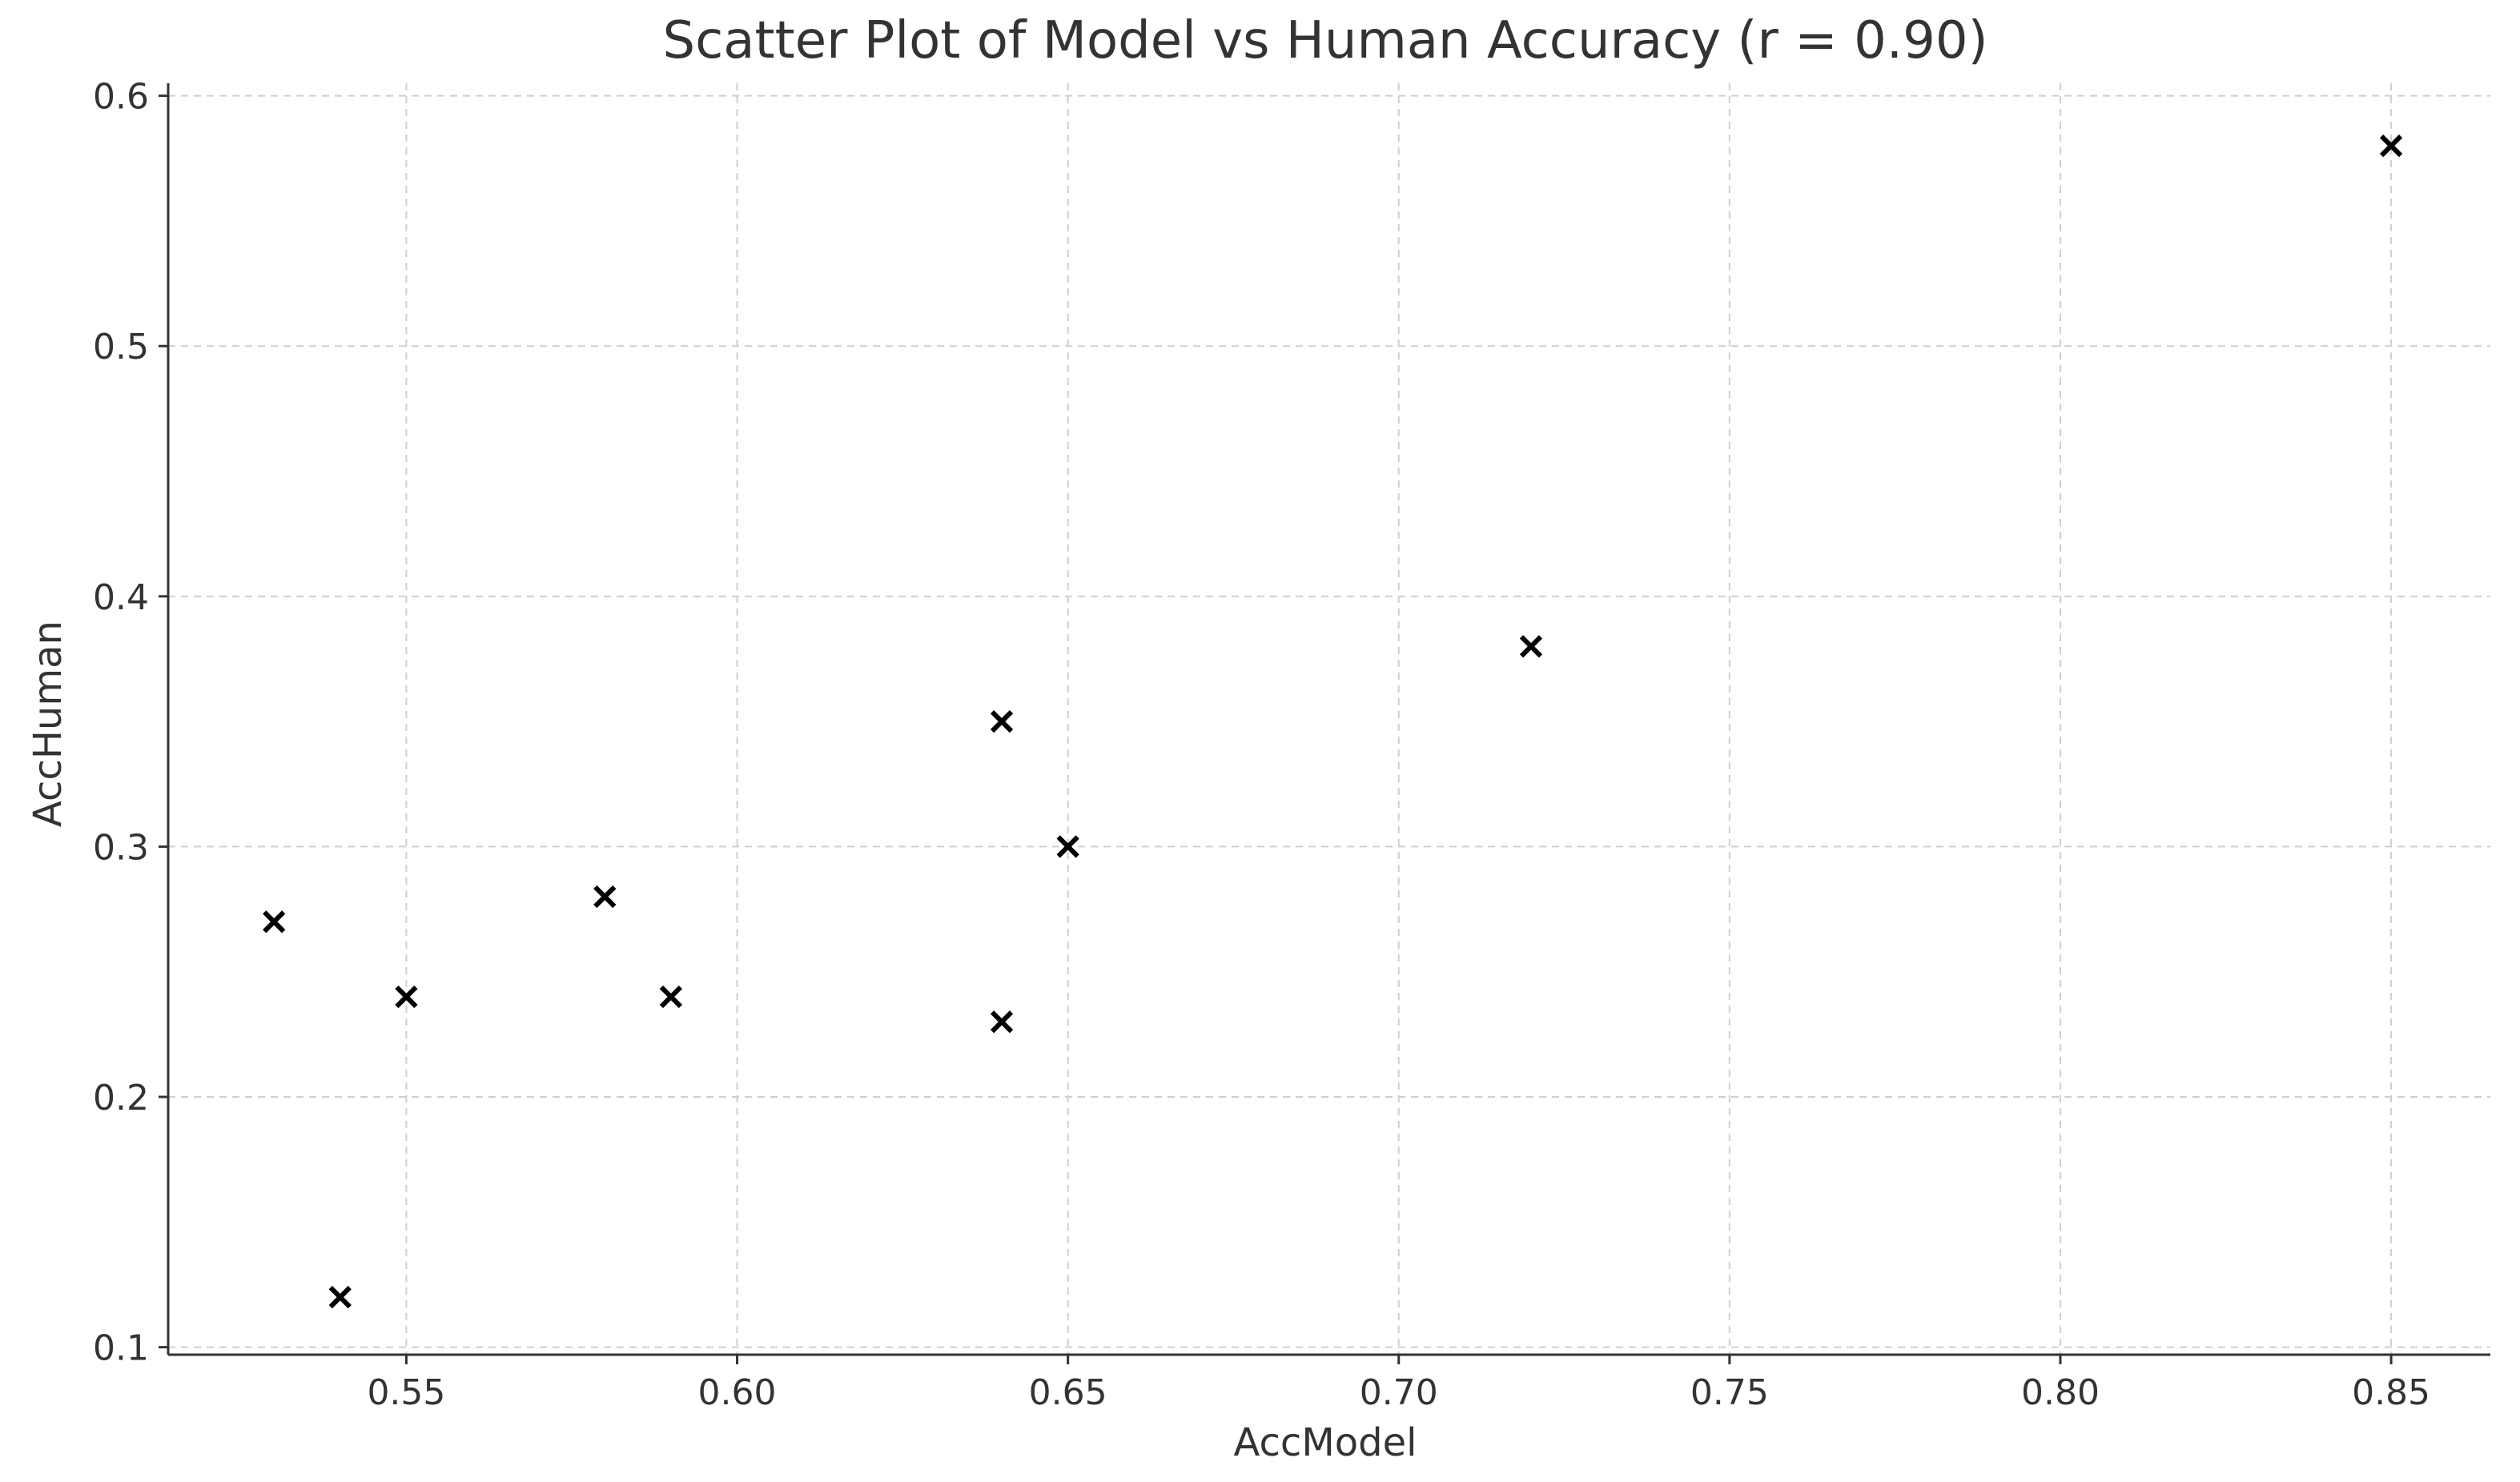 The width and height of the screenshot is (2520, 1482). What do you see at coordinates (1729, 1392) in the screenshot?
I see `x-tick-label: 0.75` at bounding box center [1729, 1392].